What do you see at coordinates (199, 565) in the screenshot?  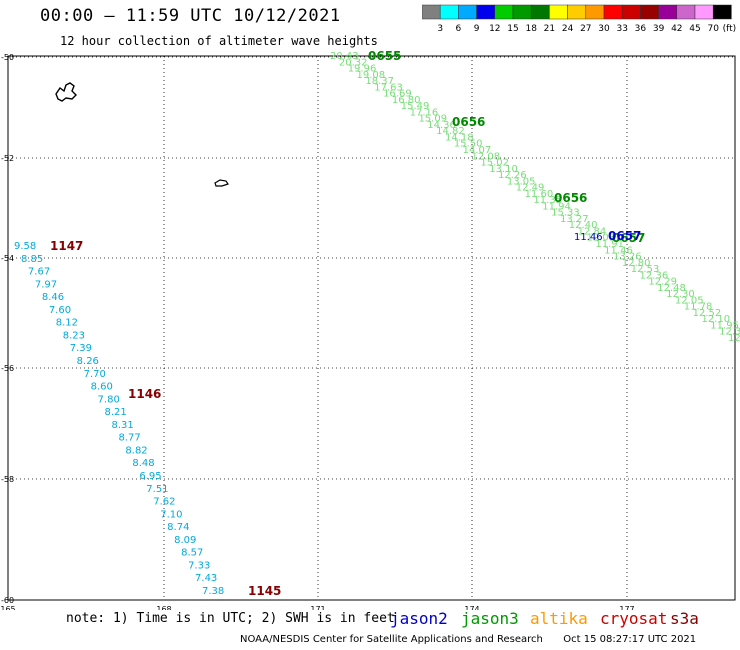 I see `wave-height-value: 7.33` at bounding box center [199, 565].